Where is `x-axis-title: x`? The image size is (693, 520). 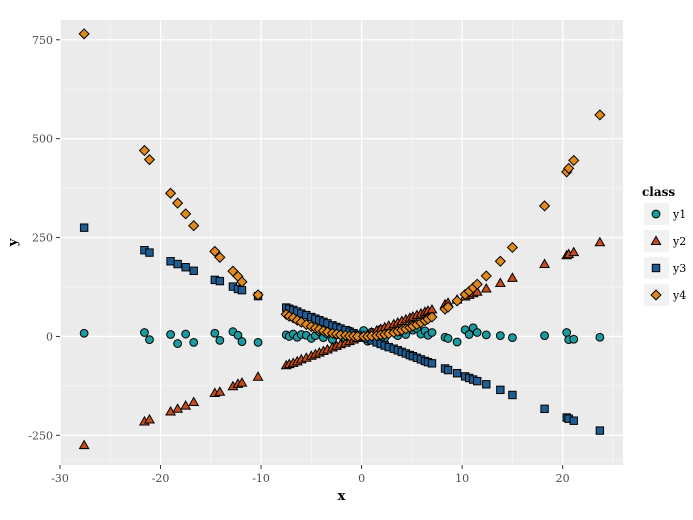
x-axis-title: x is located at coordinates (342, 496).